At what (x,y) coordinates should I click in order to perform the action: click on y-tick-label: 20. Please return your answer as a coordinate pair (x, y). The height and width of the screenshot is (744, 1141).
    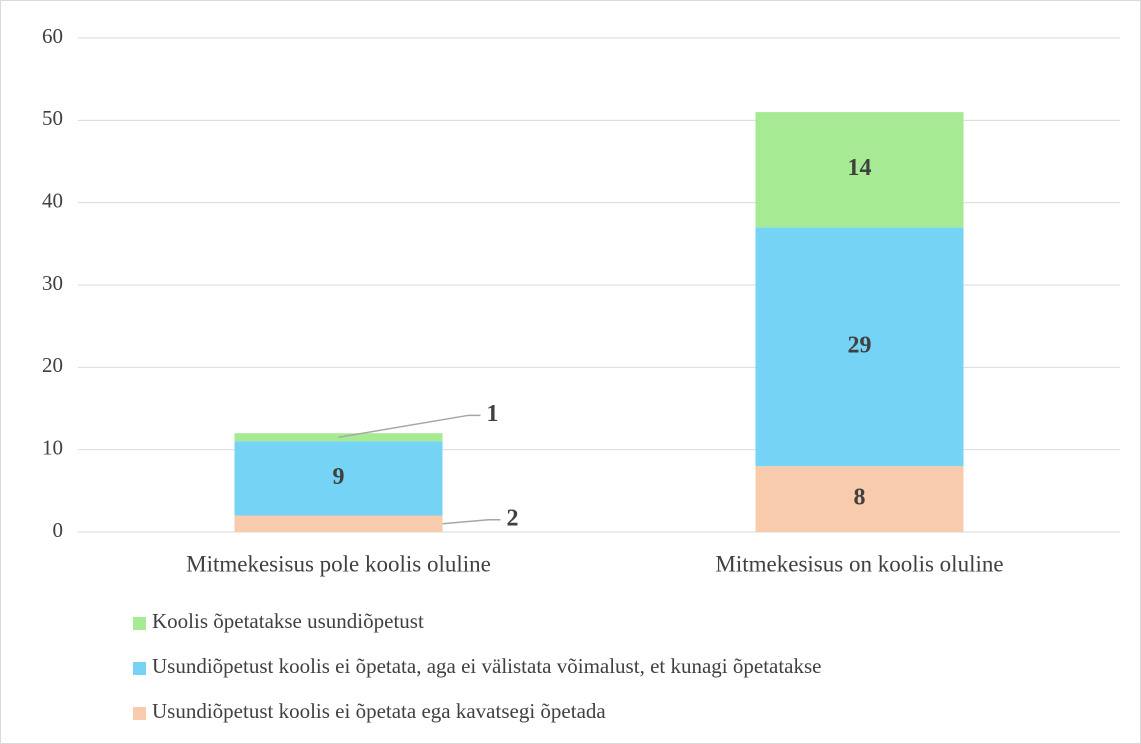
    Looking at the image, I should click on (52, 365).